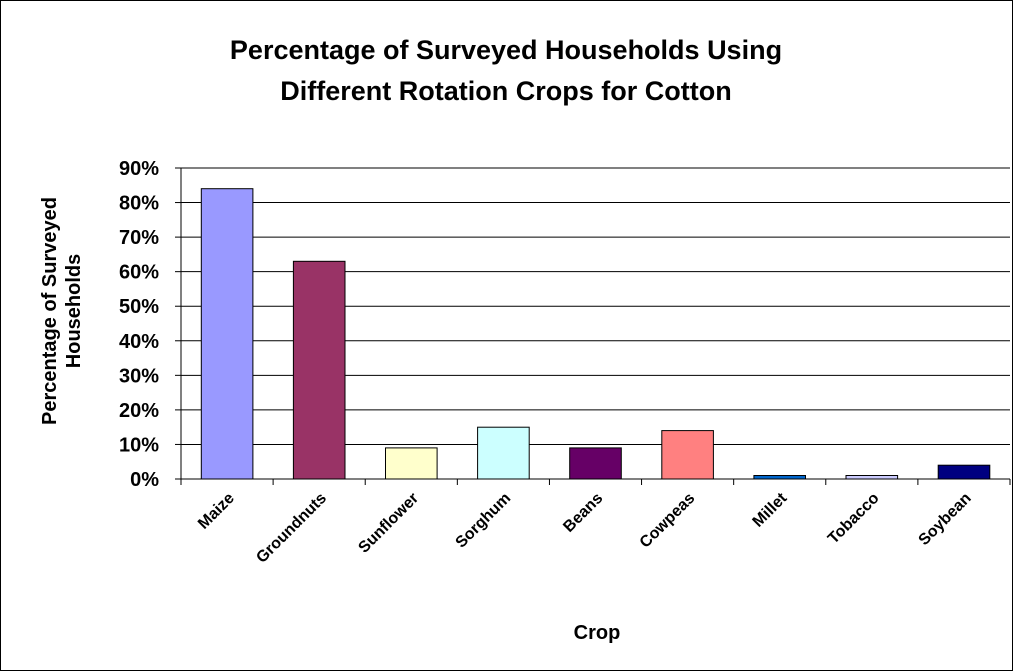 The width and height of the screenshot is (1013, 671). What do you see at coordinates (139, 411) in the screenshot?
I see `y-tick-label: 20%` at bounding box center [139, 411].